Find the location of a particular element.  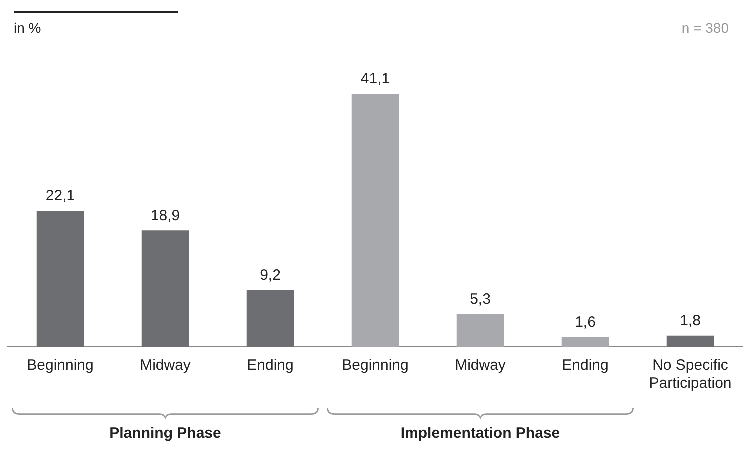

data-label: 1,8 is located at coordinates (690, 321).